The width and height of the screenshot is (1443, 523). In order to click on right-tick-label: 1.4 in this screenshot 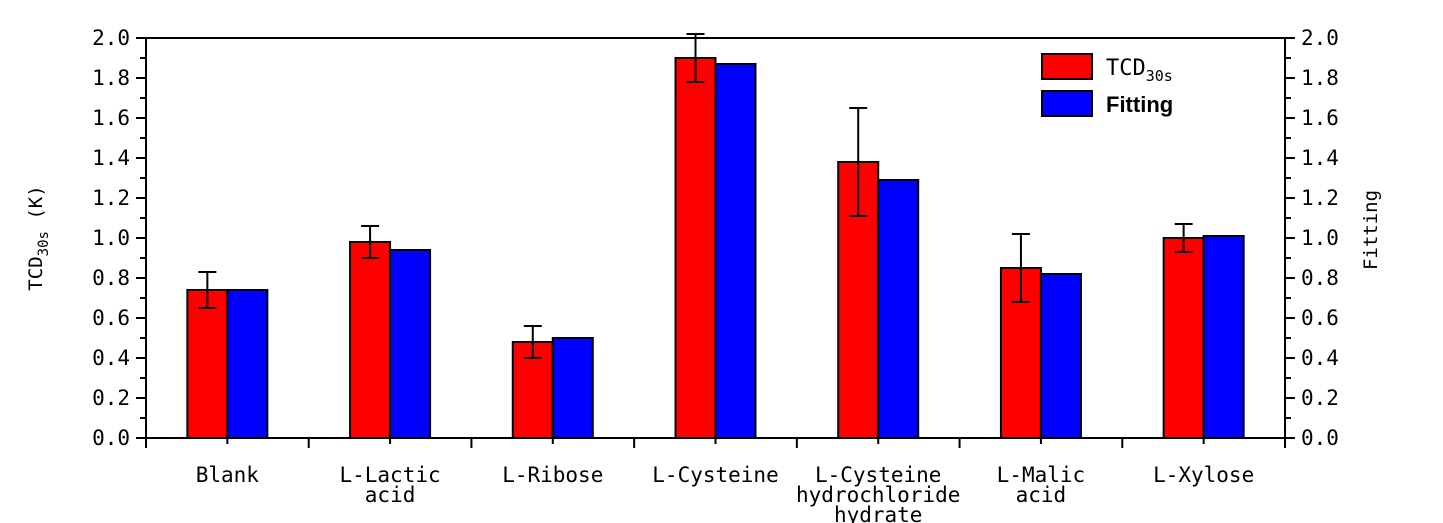, I will do `click(1320, 158)`.